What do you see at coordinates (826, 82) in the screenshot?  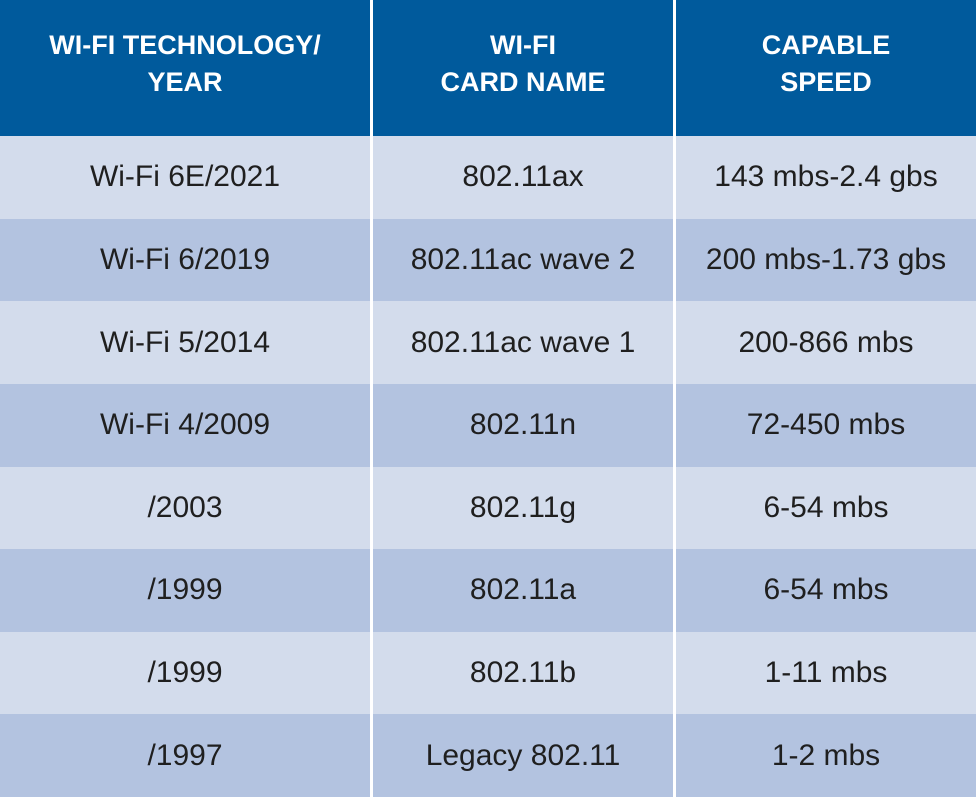 I see `header-line: SPEED` at bounding box center [826, 82].